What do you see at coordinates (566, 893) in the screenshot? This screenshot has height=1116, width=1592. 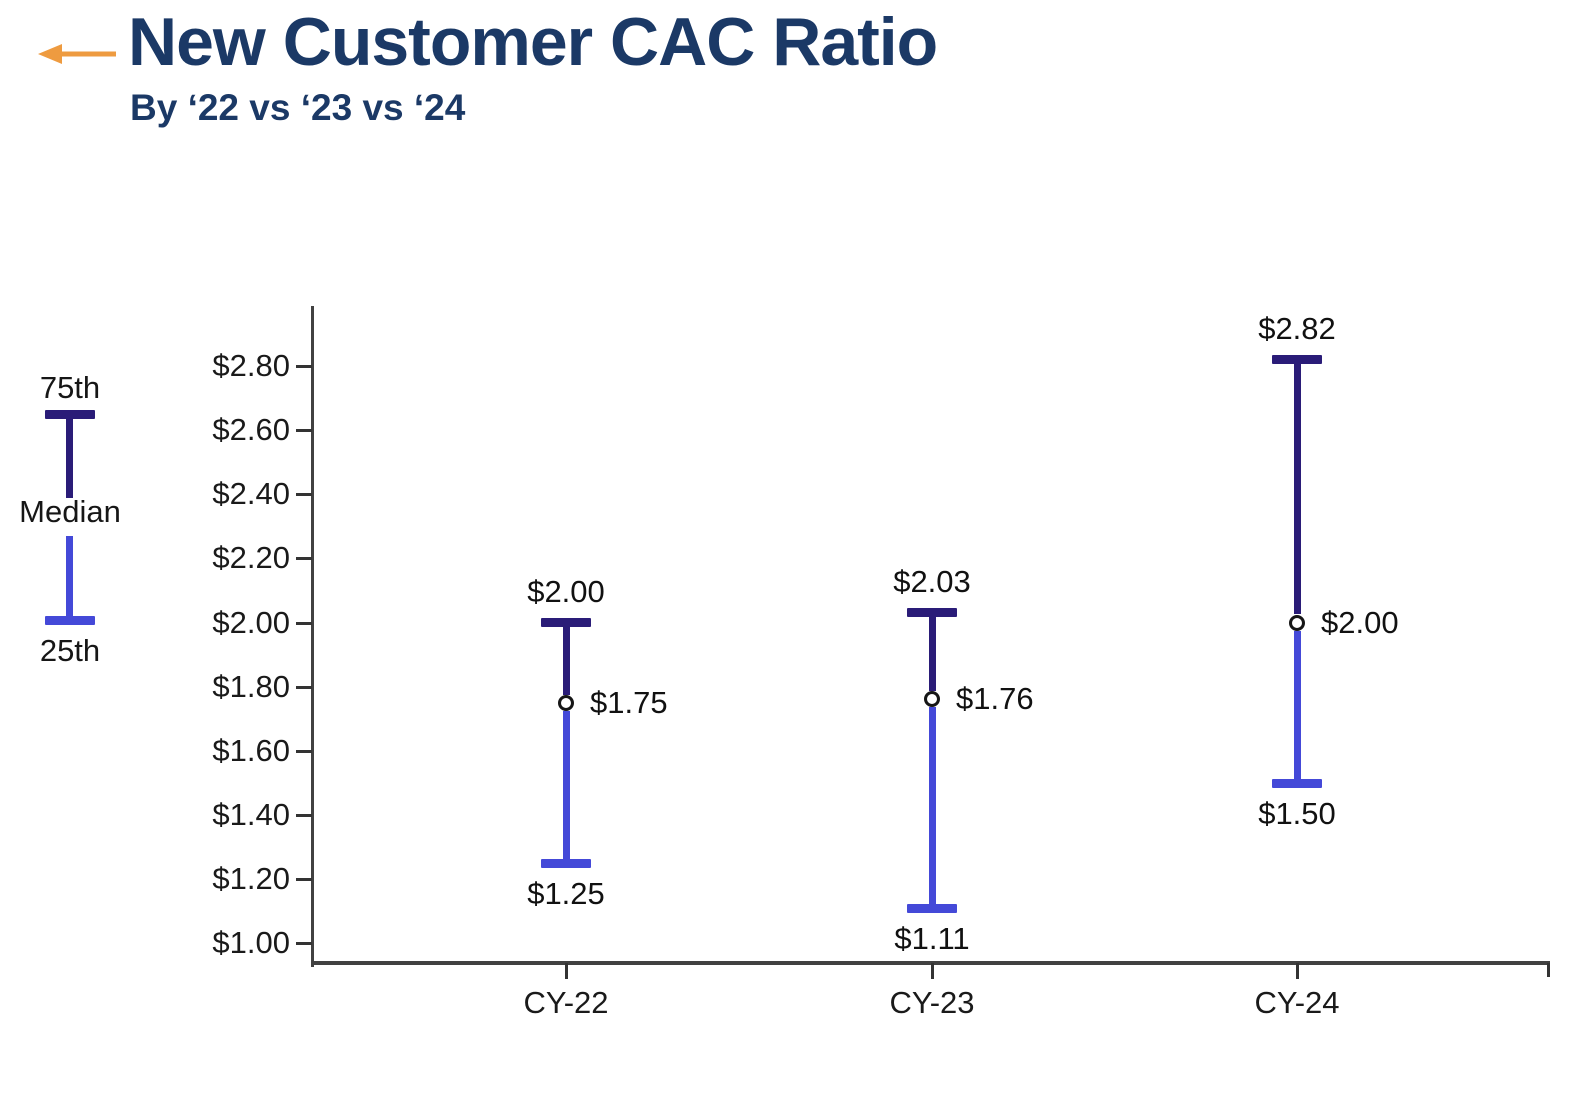 I see `p25-value-label: $1.25` at bounding box center [566, 893].